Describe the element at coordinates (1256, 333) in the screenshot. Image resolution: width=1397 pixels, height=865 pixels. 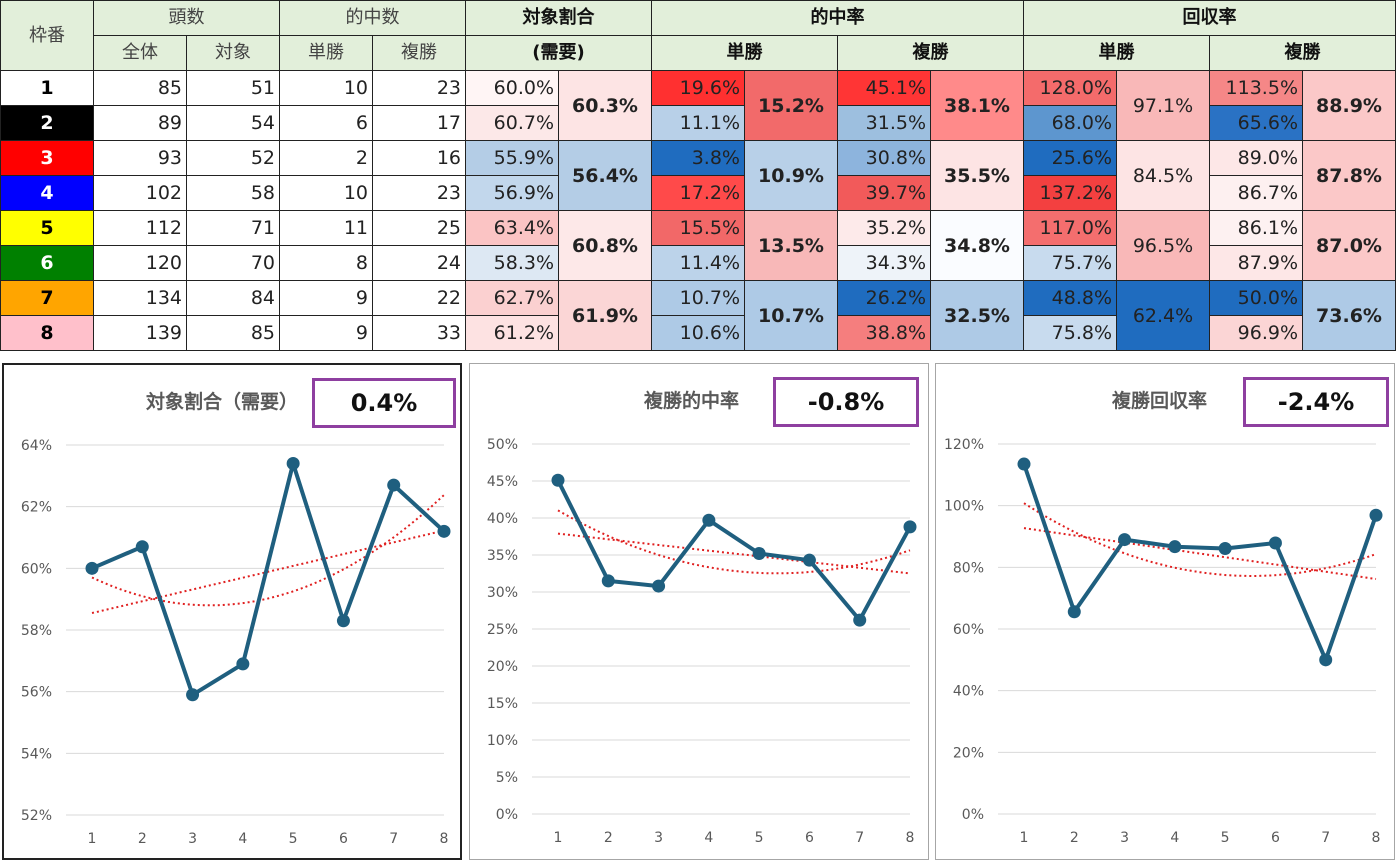
I see `recovery-place: 96.9%` at that location.